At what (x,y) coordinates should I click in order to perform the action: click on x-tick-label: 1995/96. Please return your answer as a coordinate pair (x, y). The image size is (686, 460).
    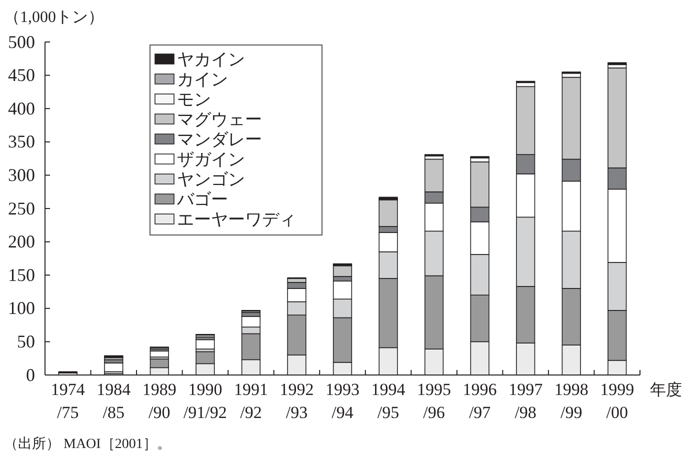
    Looking at the image, I should click on (434, 401).